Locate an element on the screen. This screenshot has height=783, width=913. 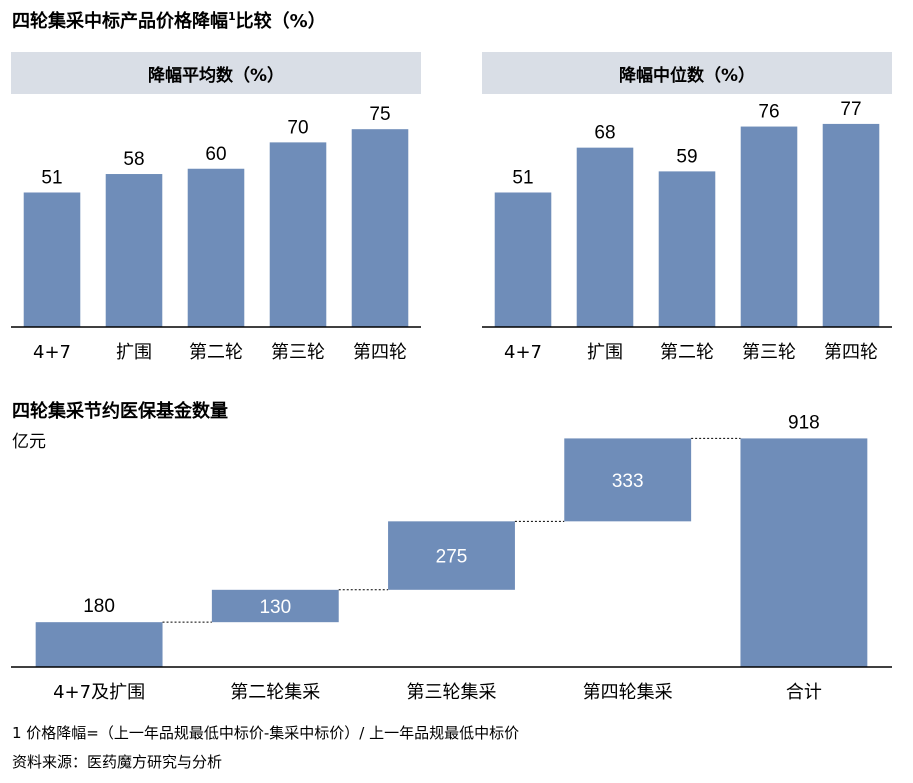
waterfall-category-label: 4+7及扩围 is located at coordinates (99, 692).